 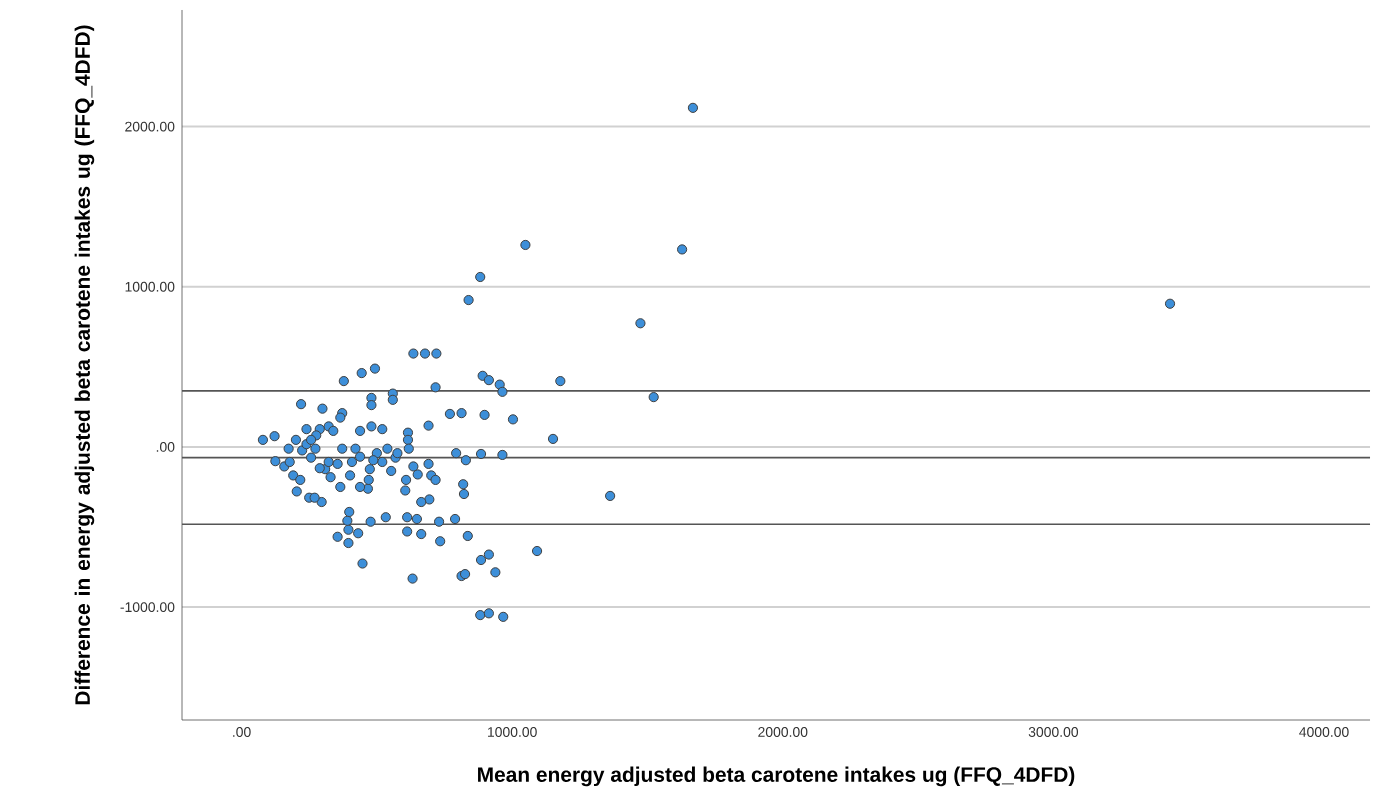 What do you see at coordinates (776, 776) in the screenshot?
I see `x-axis-title: Mean energy adjusted beta carotene intakes ug (FFQ_4DFD)` at bounding box center [776, 776].